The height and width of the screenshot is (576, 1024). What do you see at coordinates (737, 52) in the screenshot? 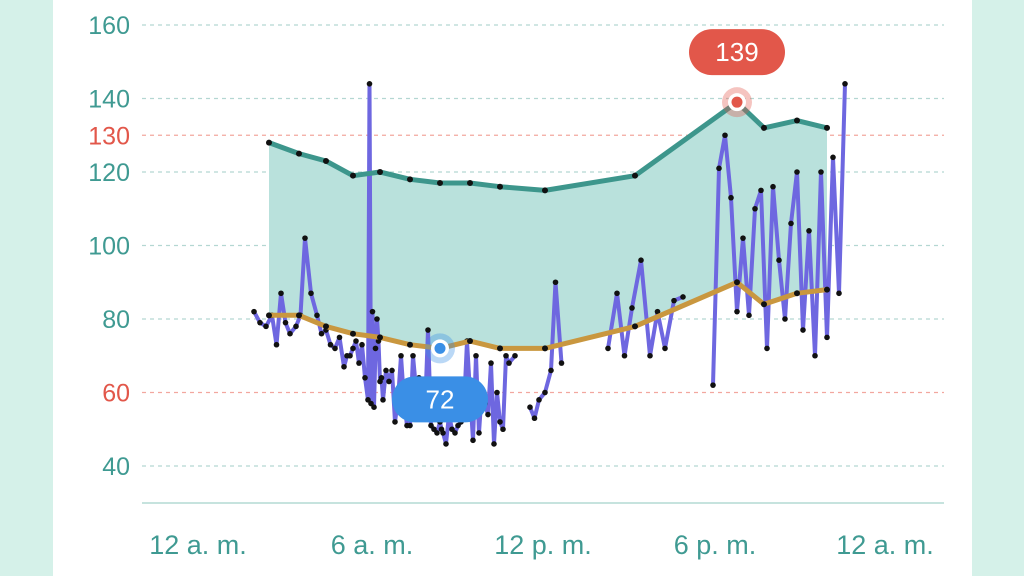
I see `max-label-bubble` at bounding box center [737, 52].